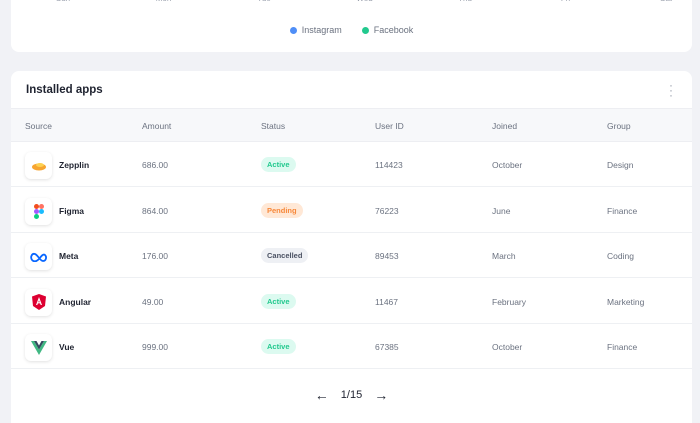  I want to click on x-tick-label: Tue, so click(264, 1).